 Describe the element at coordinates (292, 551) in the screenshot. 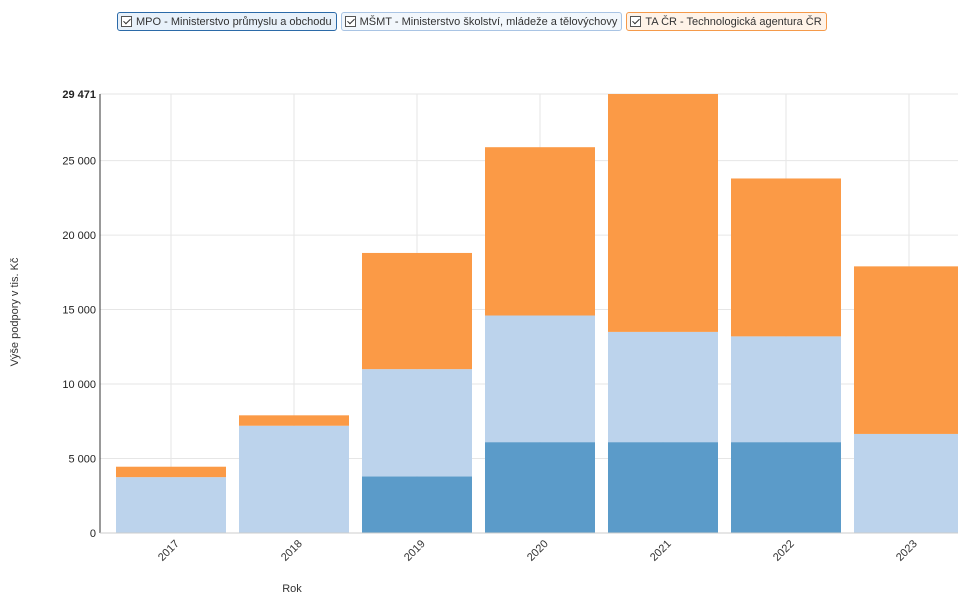

I see `x-tick-label: 2018` at that location.